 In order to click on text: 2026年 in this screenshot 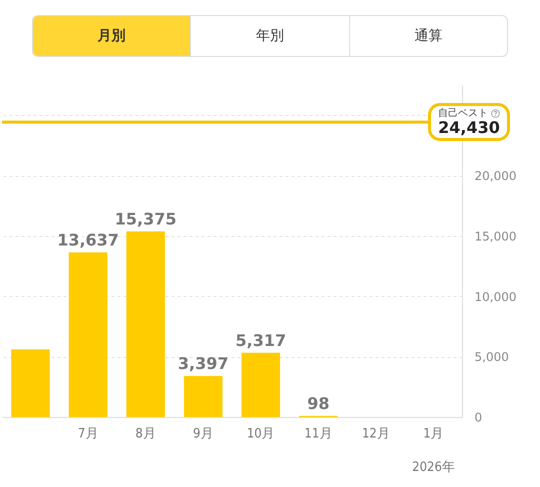, I will do `click(433, 467)`.